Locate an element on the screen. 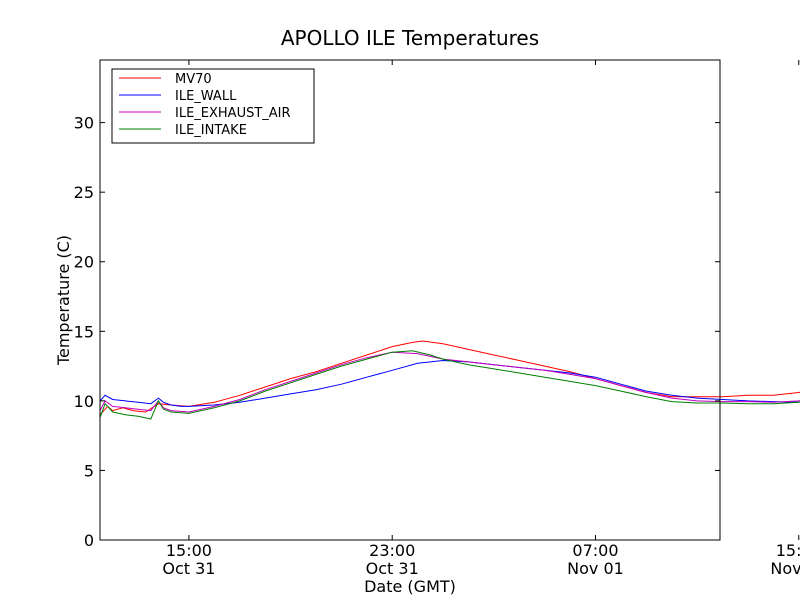  x-tick-label-time: 07:00 is located at coordinates (595, 550).